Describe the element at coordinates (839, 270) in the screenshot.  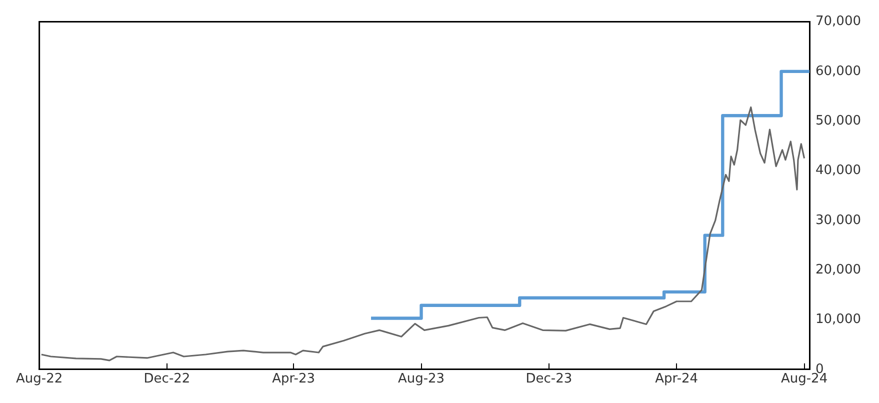
I see `y-tick-label: 20,000` at that location.